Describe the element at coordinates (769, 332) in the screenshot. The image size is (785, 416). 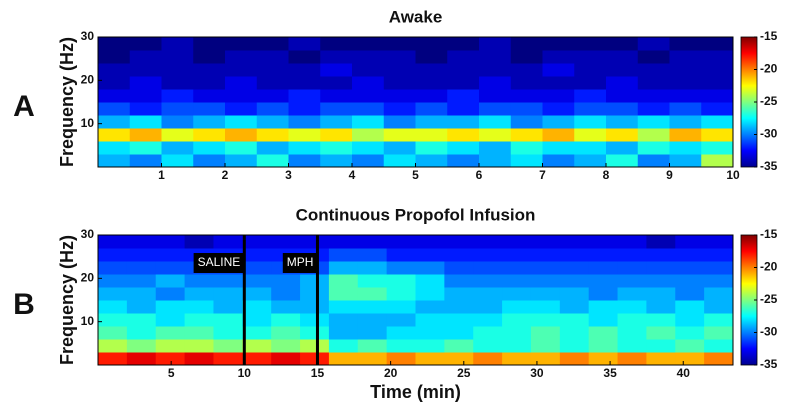
I see `colorbar-tick-label: -30` at that location.